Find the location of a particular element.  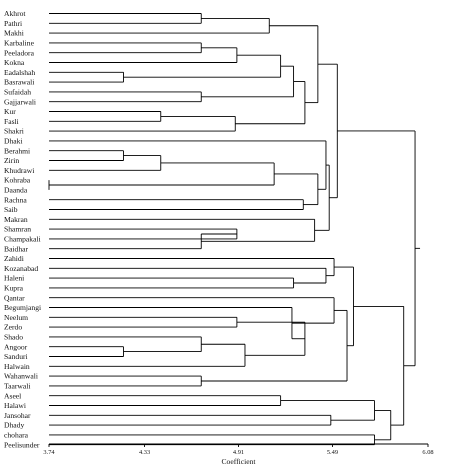

leaf-label-neelum: Neelum is located at coordinates (16, 317).